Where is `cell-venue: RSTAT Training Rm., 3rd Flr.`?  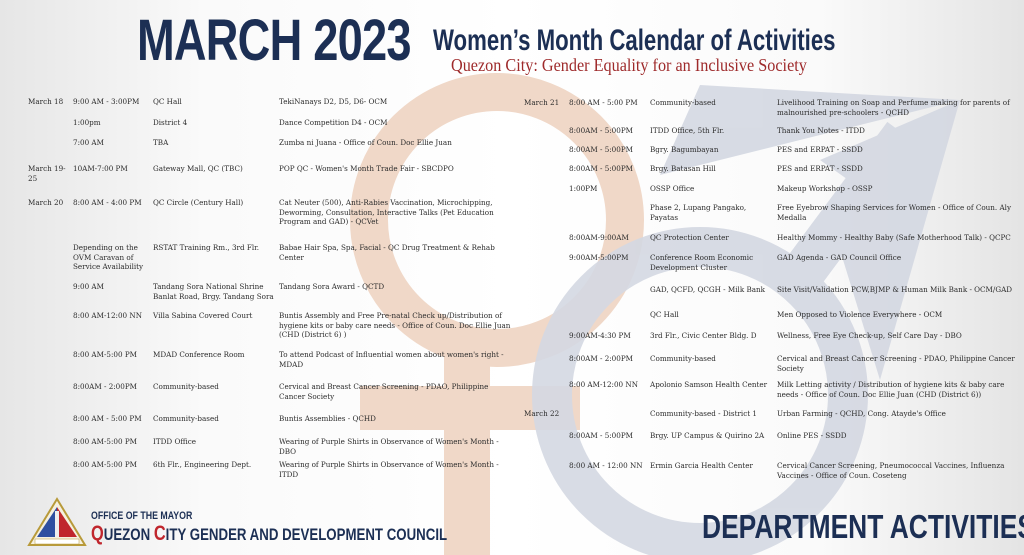 cell-venue: RSTAT Training Rm., 3rd Flr. is located at coordinates (206, 247).